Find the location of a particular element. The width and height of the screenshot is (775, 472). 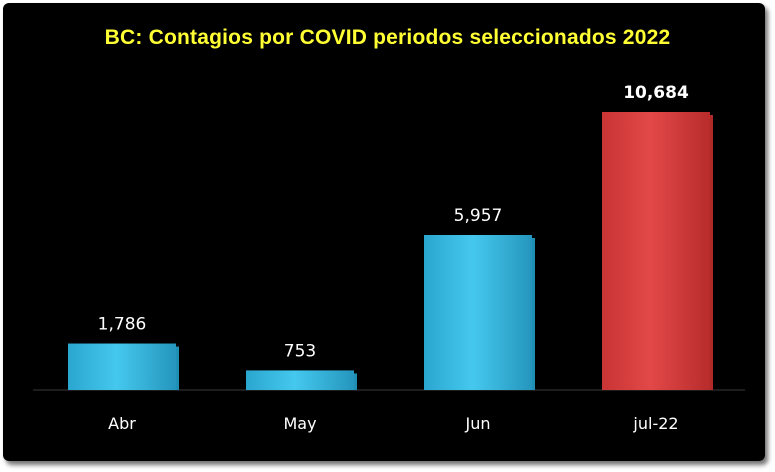

value-label-jul-22: 10,684 is located at coordinates (656, 93).